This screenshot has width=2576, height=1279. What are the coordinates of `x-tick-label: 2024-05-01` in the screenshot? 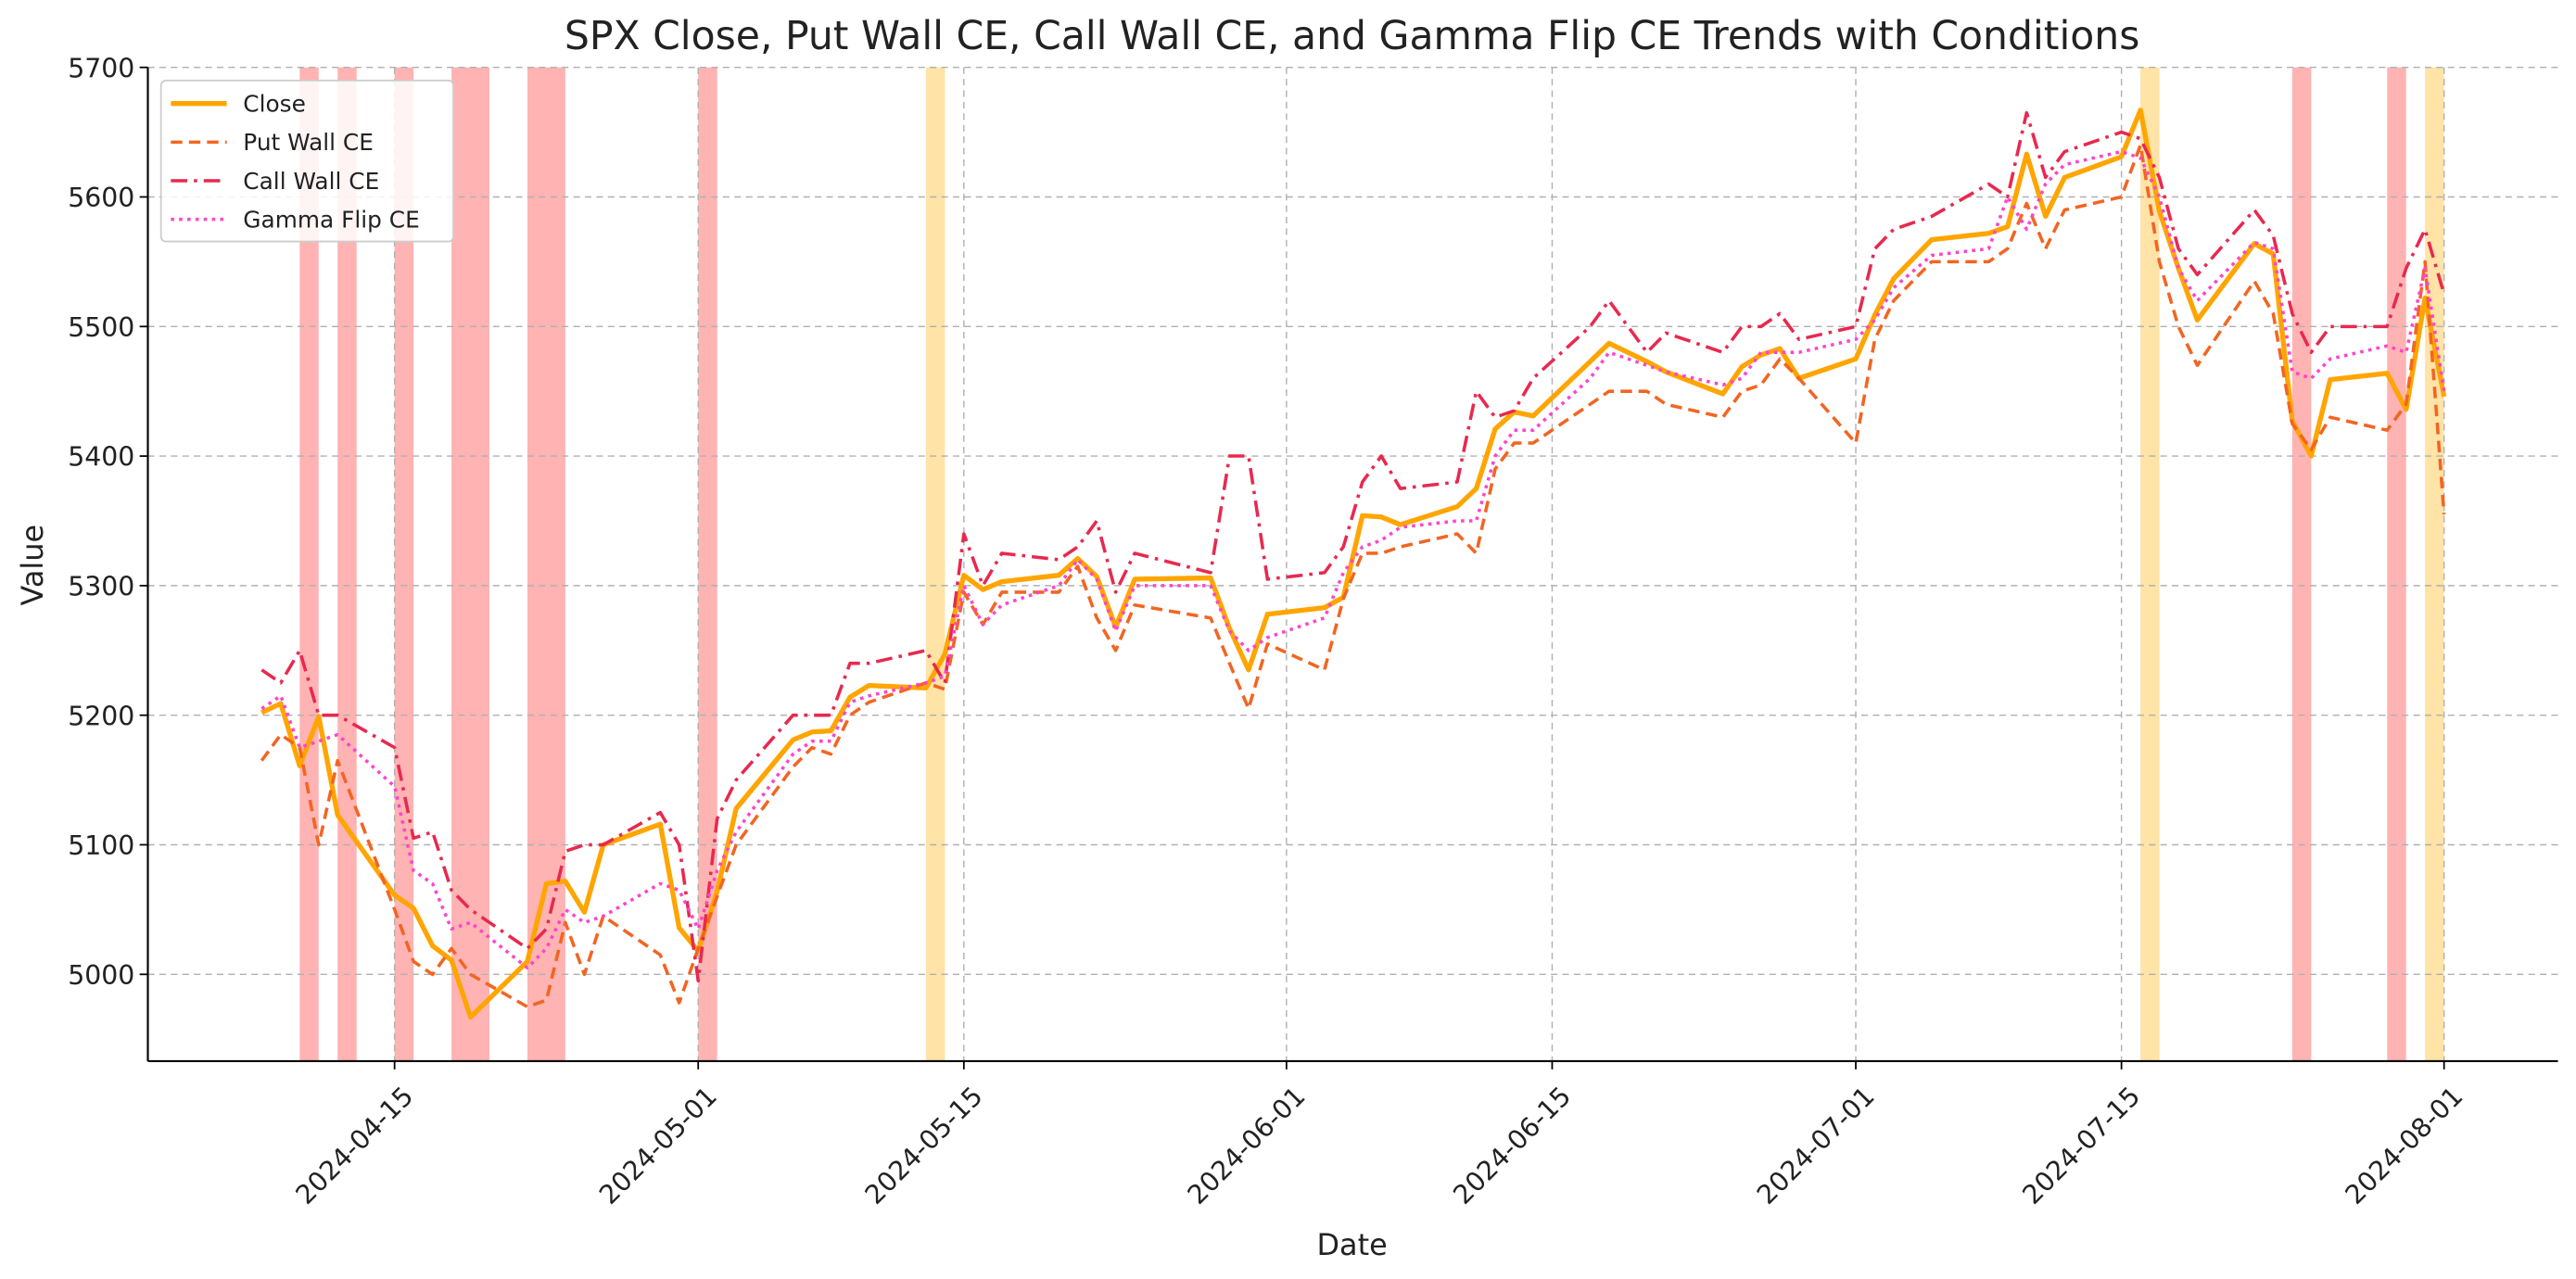 It's located at (658, 1145).